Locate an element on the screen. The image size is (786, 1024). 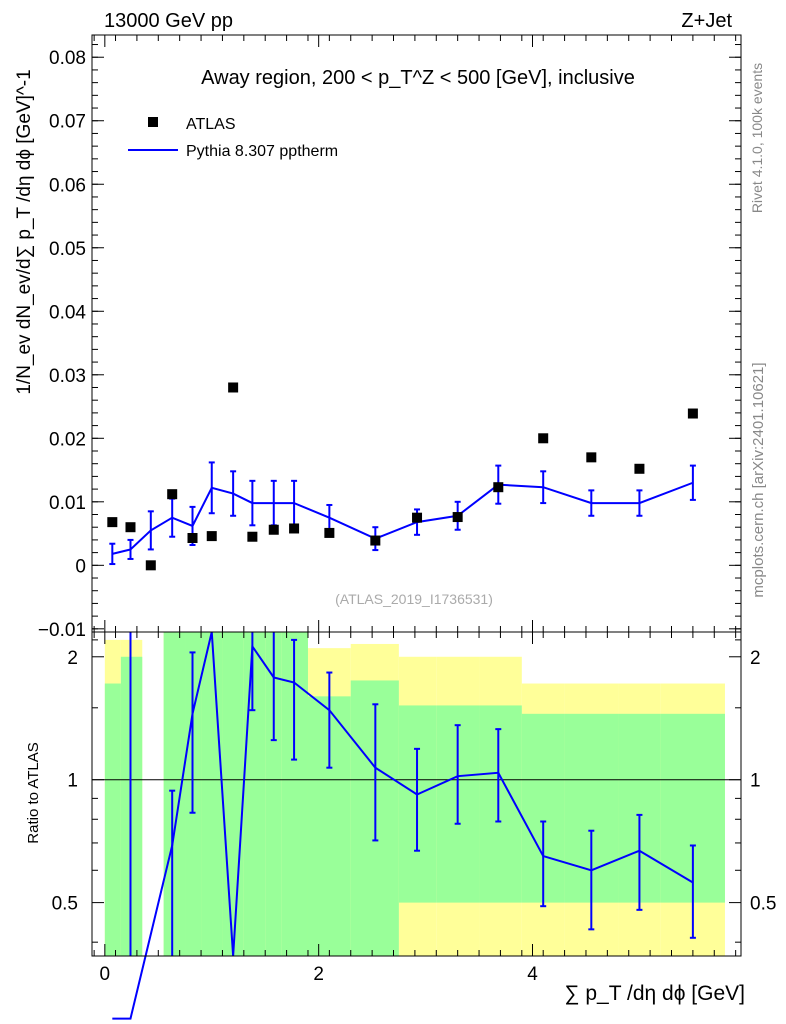
y-tick-label: 0 is located at coordinates (80, 566).